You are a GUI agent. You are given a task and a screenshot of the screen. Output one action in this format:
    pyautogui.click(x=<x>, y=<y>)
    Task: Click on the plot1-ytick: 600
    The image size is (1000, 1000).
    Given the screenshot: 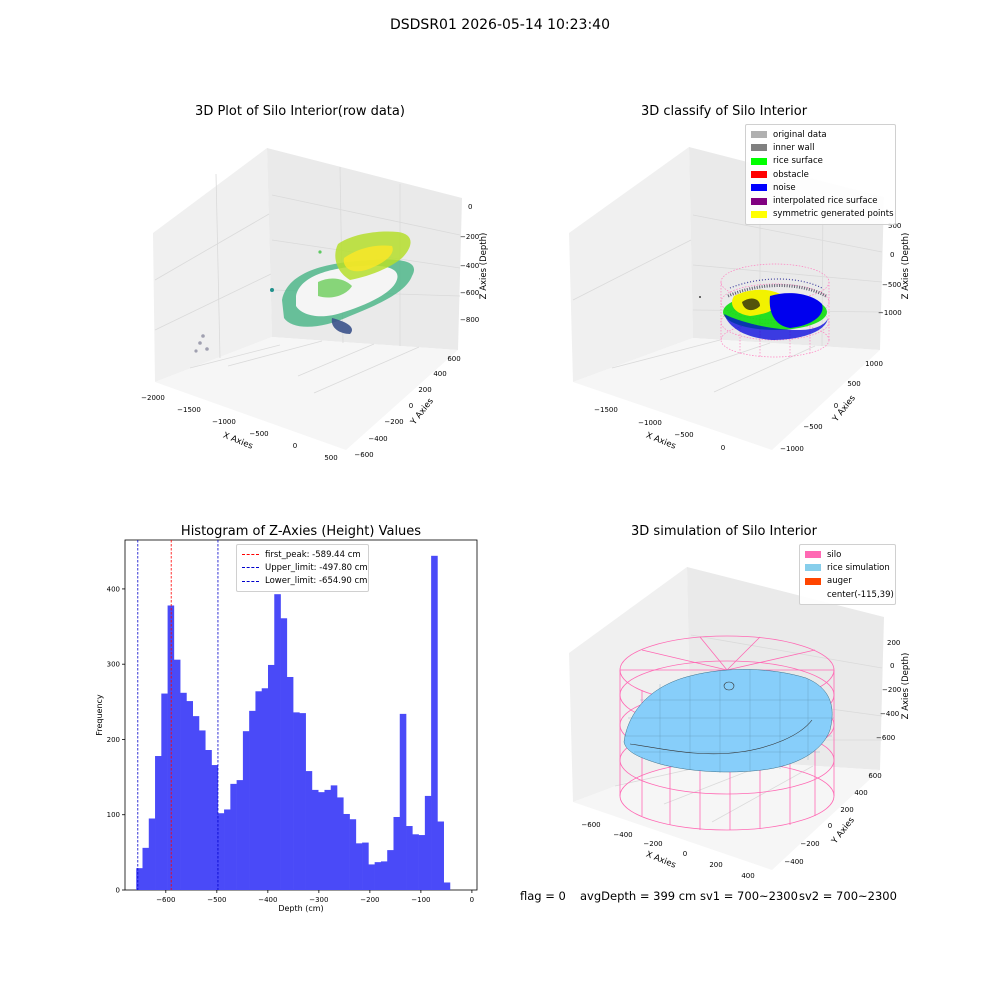 What is the action you would take?
    pyautogui.click(x=453, y=359)
    